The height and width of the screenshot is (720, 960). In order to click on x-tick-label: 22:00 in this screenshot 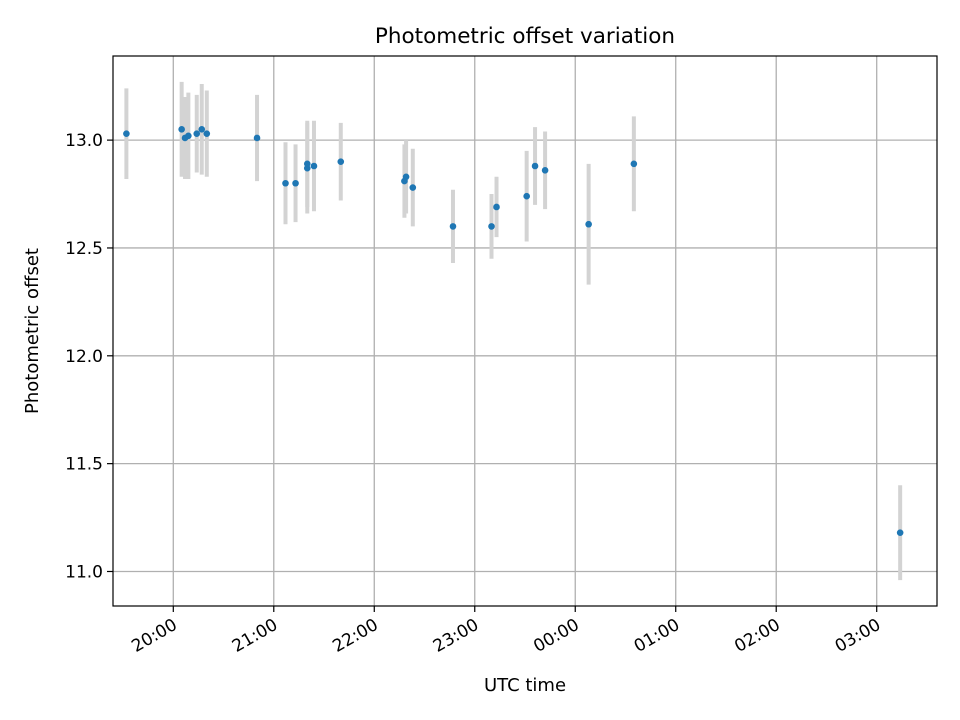, I will do `click(355, 636)`.